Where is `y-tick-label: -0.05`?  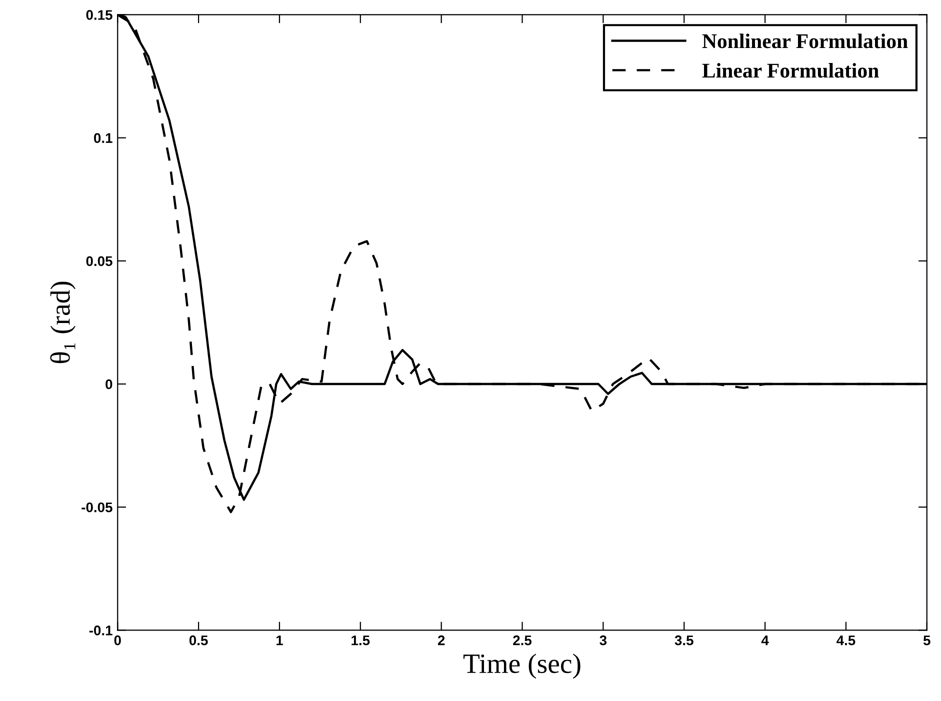 y-tick-label: -0.05 is located at coordinates (97, 507).